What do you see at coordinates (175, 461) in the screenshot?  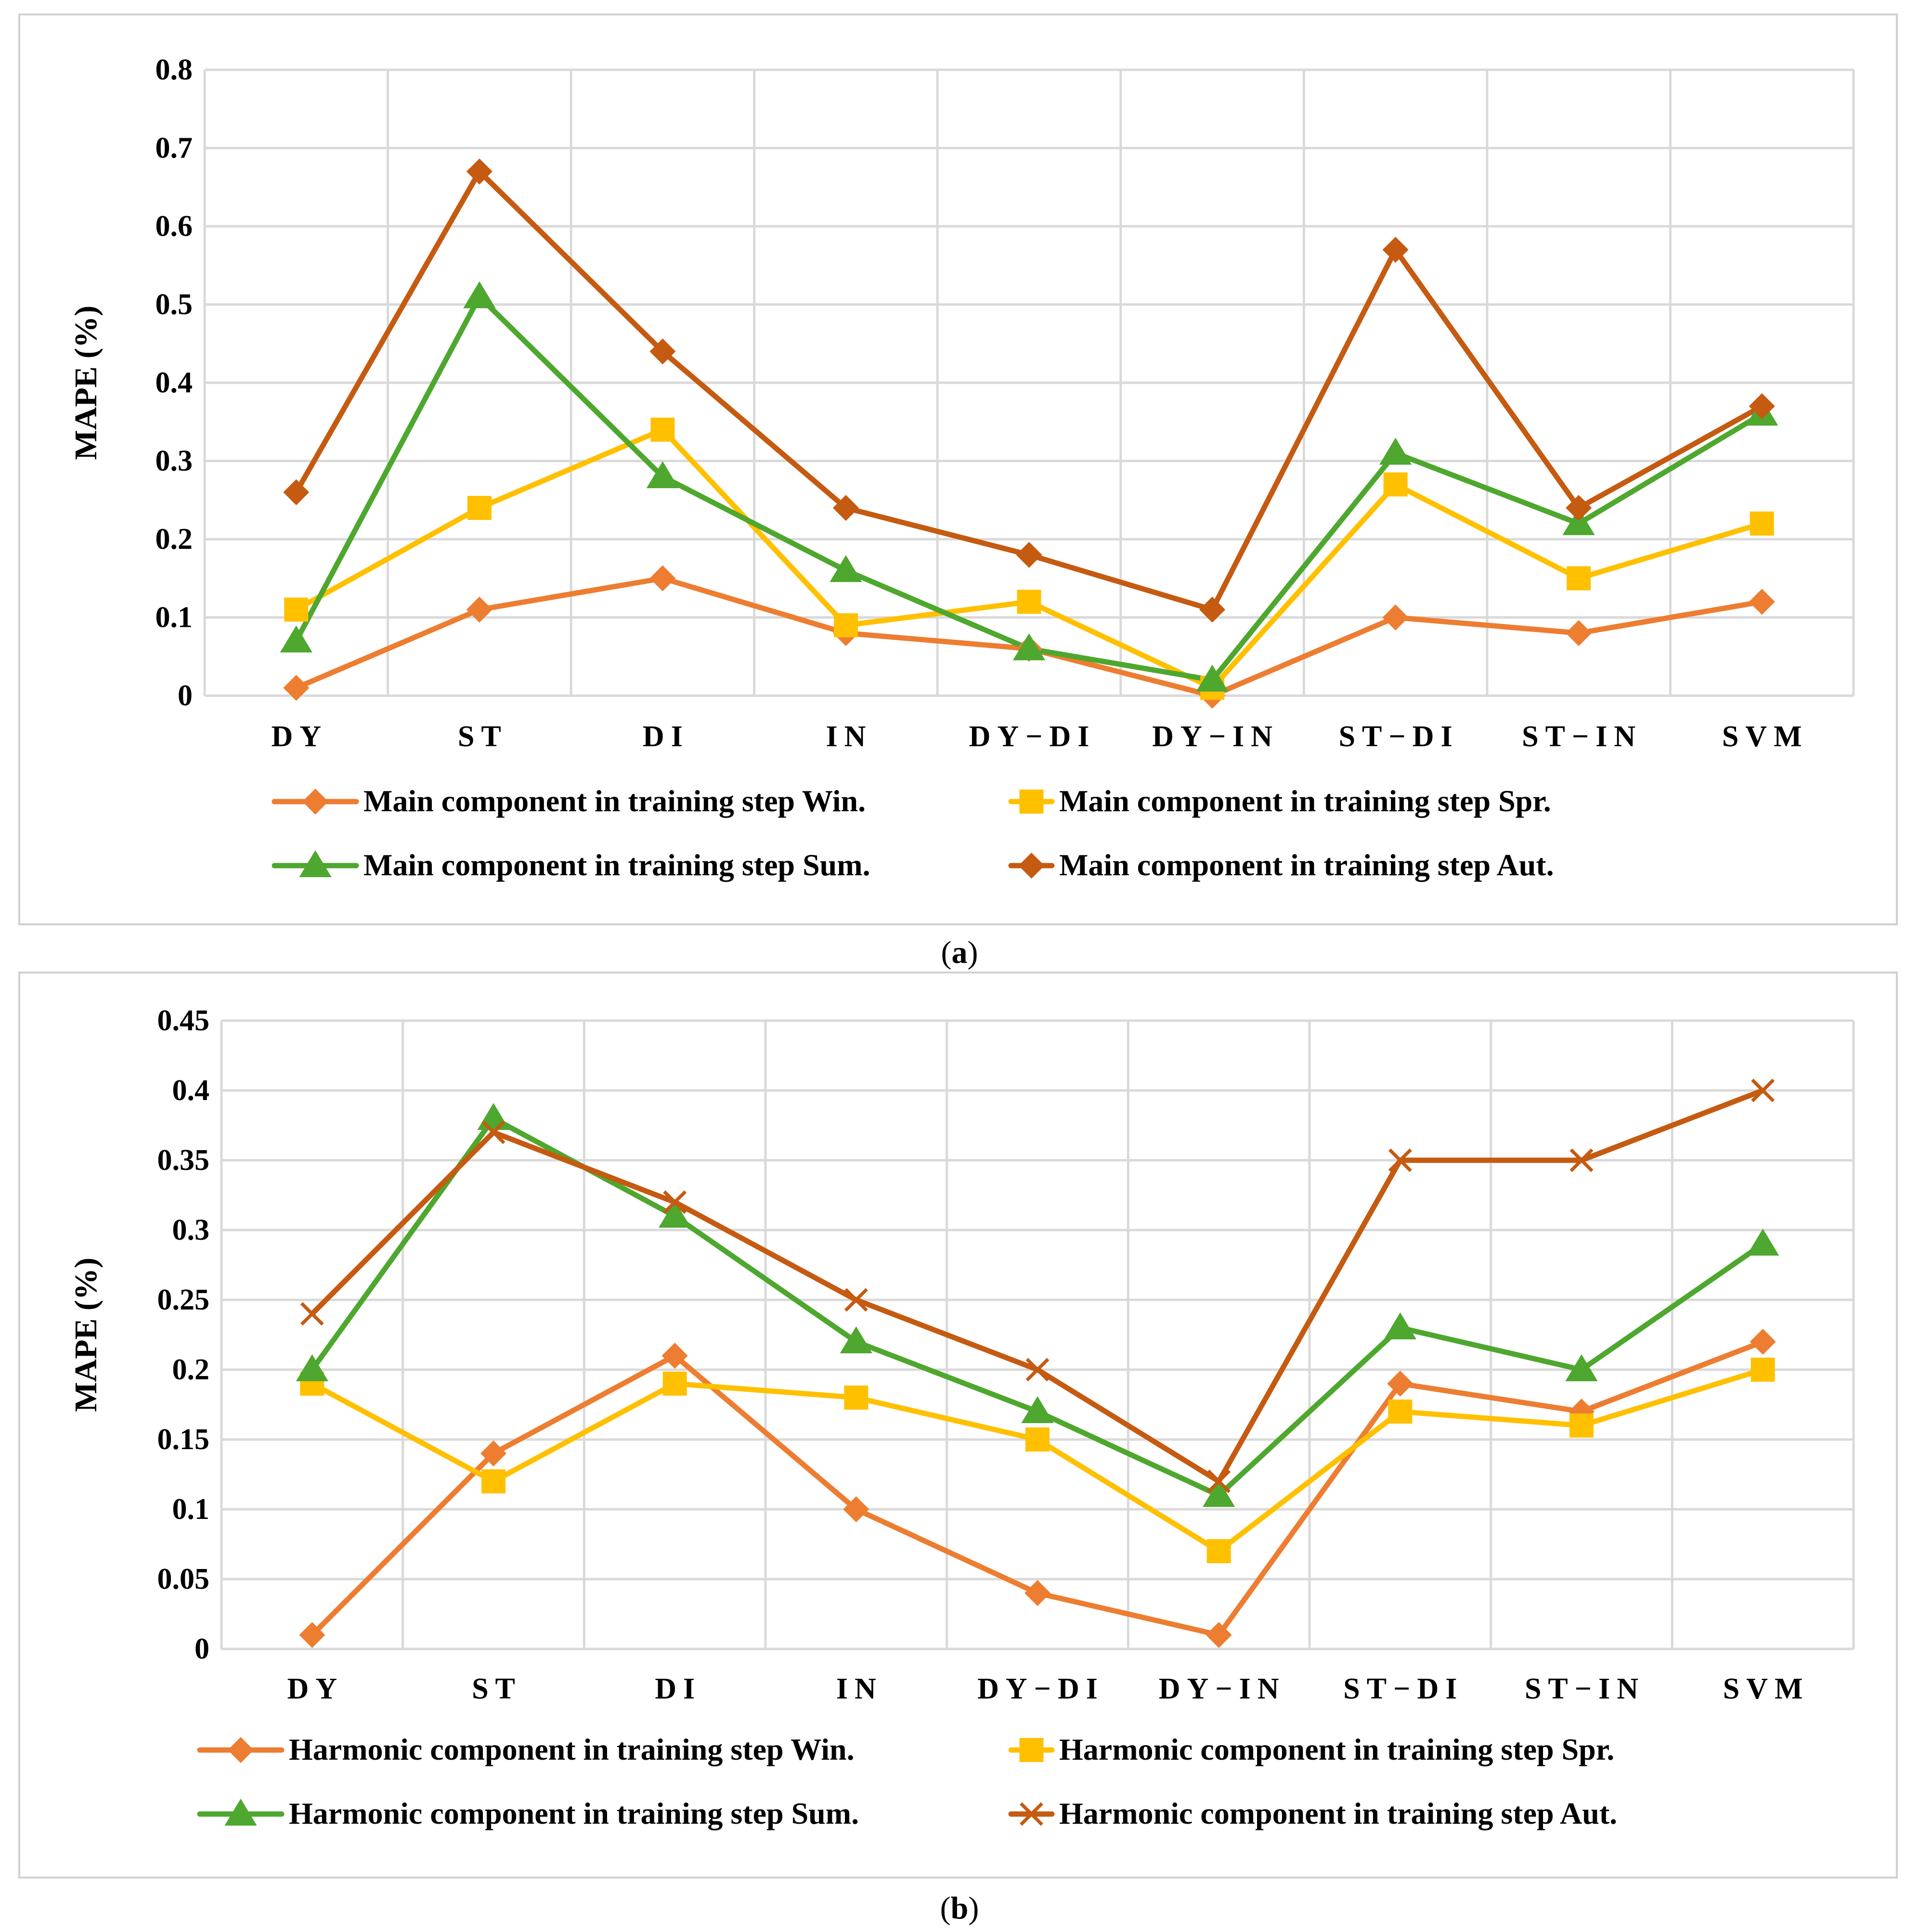 I see `y-tick-label: 0.3` at bounding box center [175, 461].